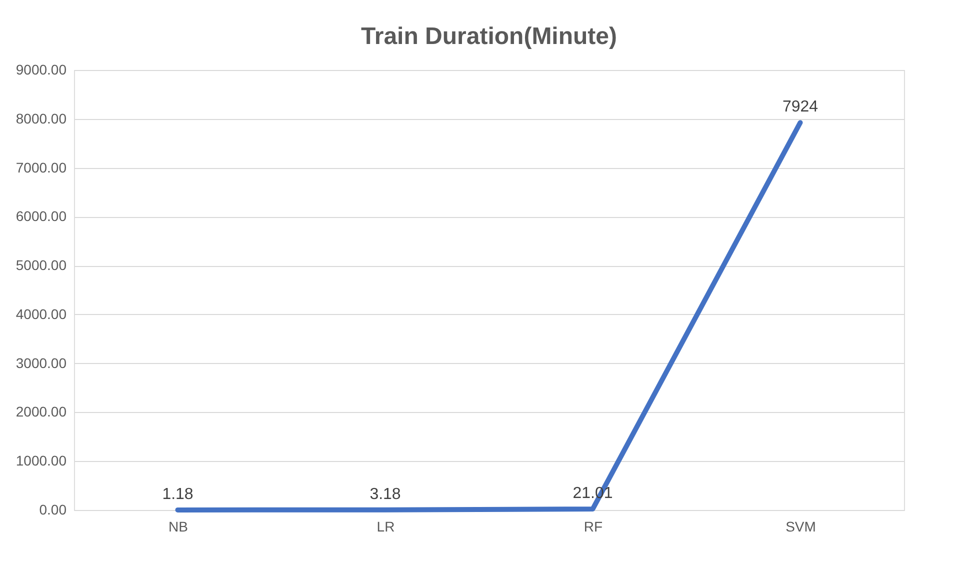 The width and height of the screenshot is (957, 586). I want to click on y-tick-label: 3000.00, so click(41, 362).